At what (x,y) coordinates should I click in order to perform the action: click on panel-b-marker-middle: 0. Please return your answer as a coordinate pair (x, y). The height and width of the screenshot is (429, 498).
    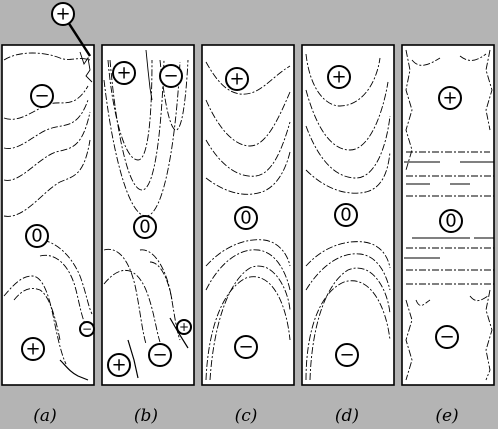
    Looking at the image, I should click on (145, 227).